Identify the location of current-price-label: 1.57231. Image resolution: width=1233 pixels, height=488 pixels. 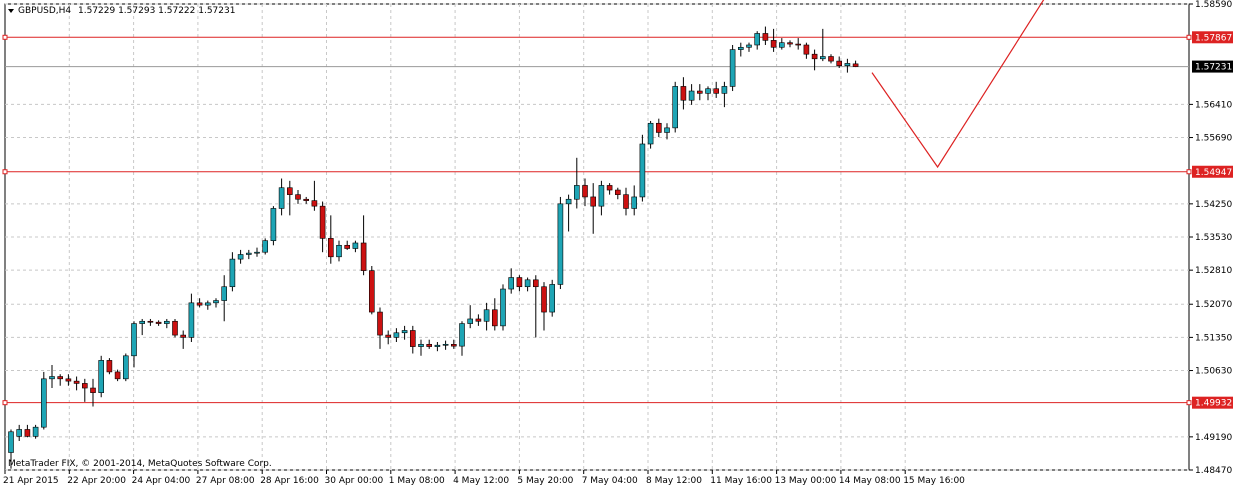
(1213, 68).